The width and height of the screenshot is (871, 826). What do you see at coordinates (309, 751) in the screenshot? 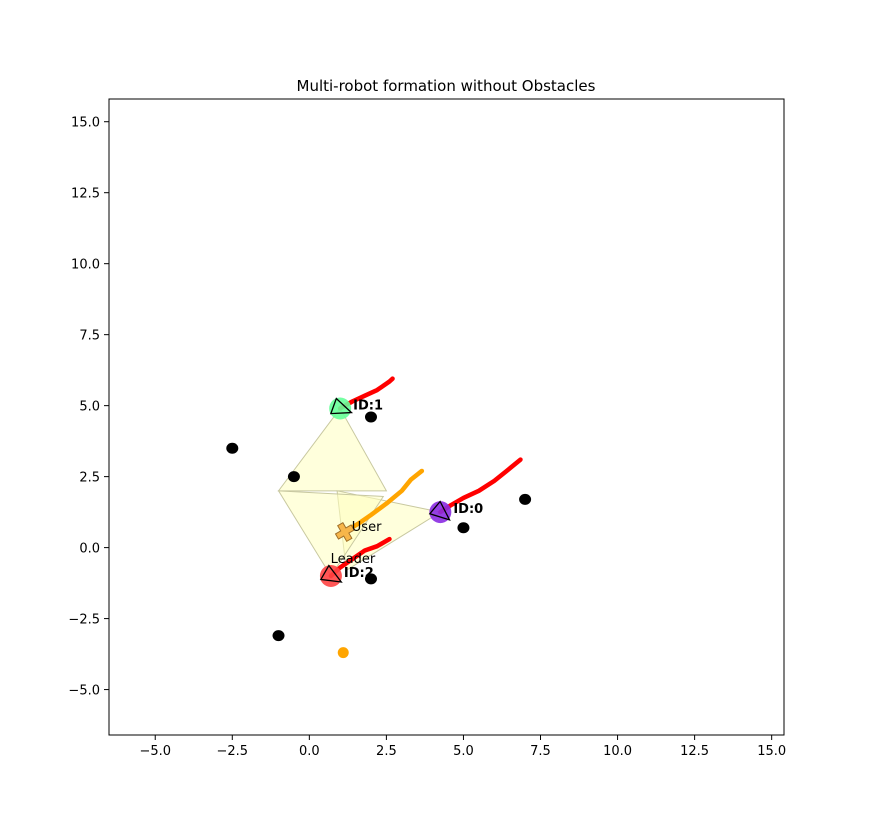
I see `x-tick-label-2: 0.0` at bounding box center [309, 751].